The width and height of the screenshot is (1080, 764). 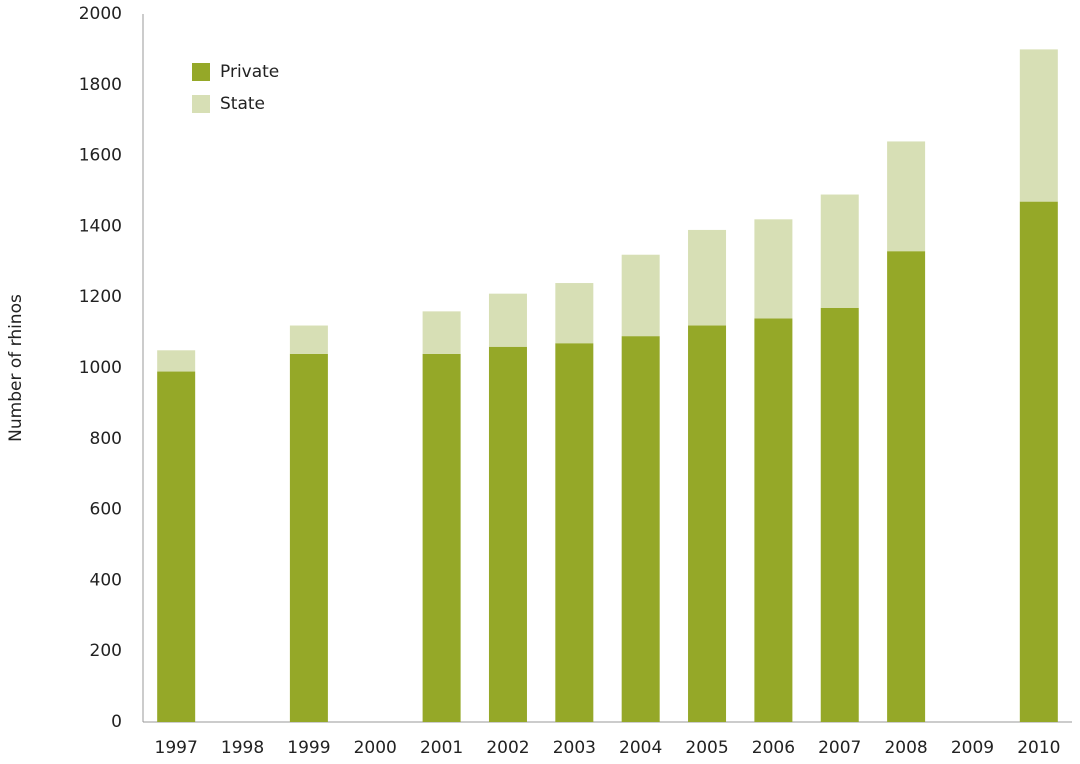 I want to click on x-tick-label: 1999, so click(x=308, y=748).